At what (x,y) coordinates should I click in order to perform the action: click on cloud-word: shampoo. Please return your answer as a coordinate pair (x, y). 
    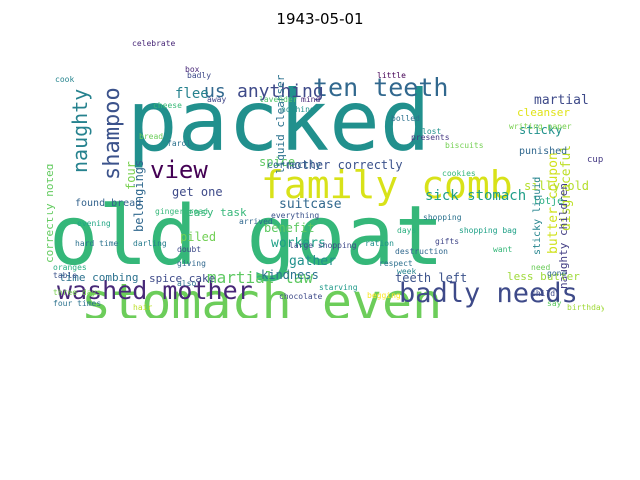
    Looking at the image, I should click on (112, 133).